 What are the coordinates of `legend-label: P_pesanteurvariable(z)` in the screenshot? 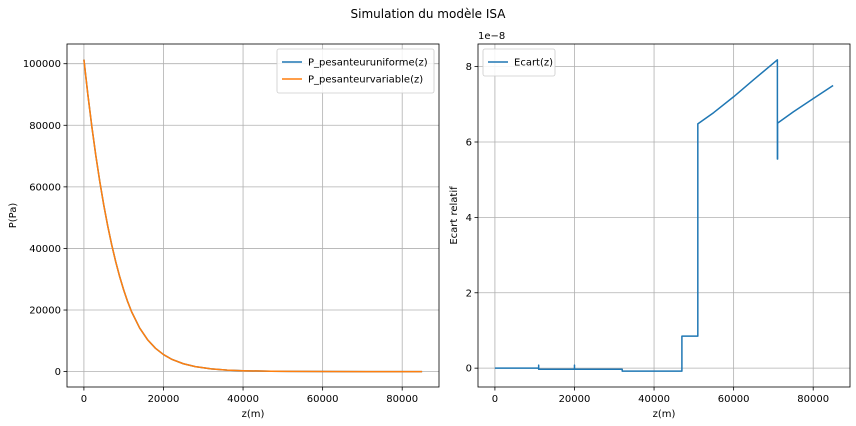 It's located at (365, 80).